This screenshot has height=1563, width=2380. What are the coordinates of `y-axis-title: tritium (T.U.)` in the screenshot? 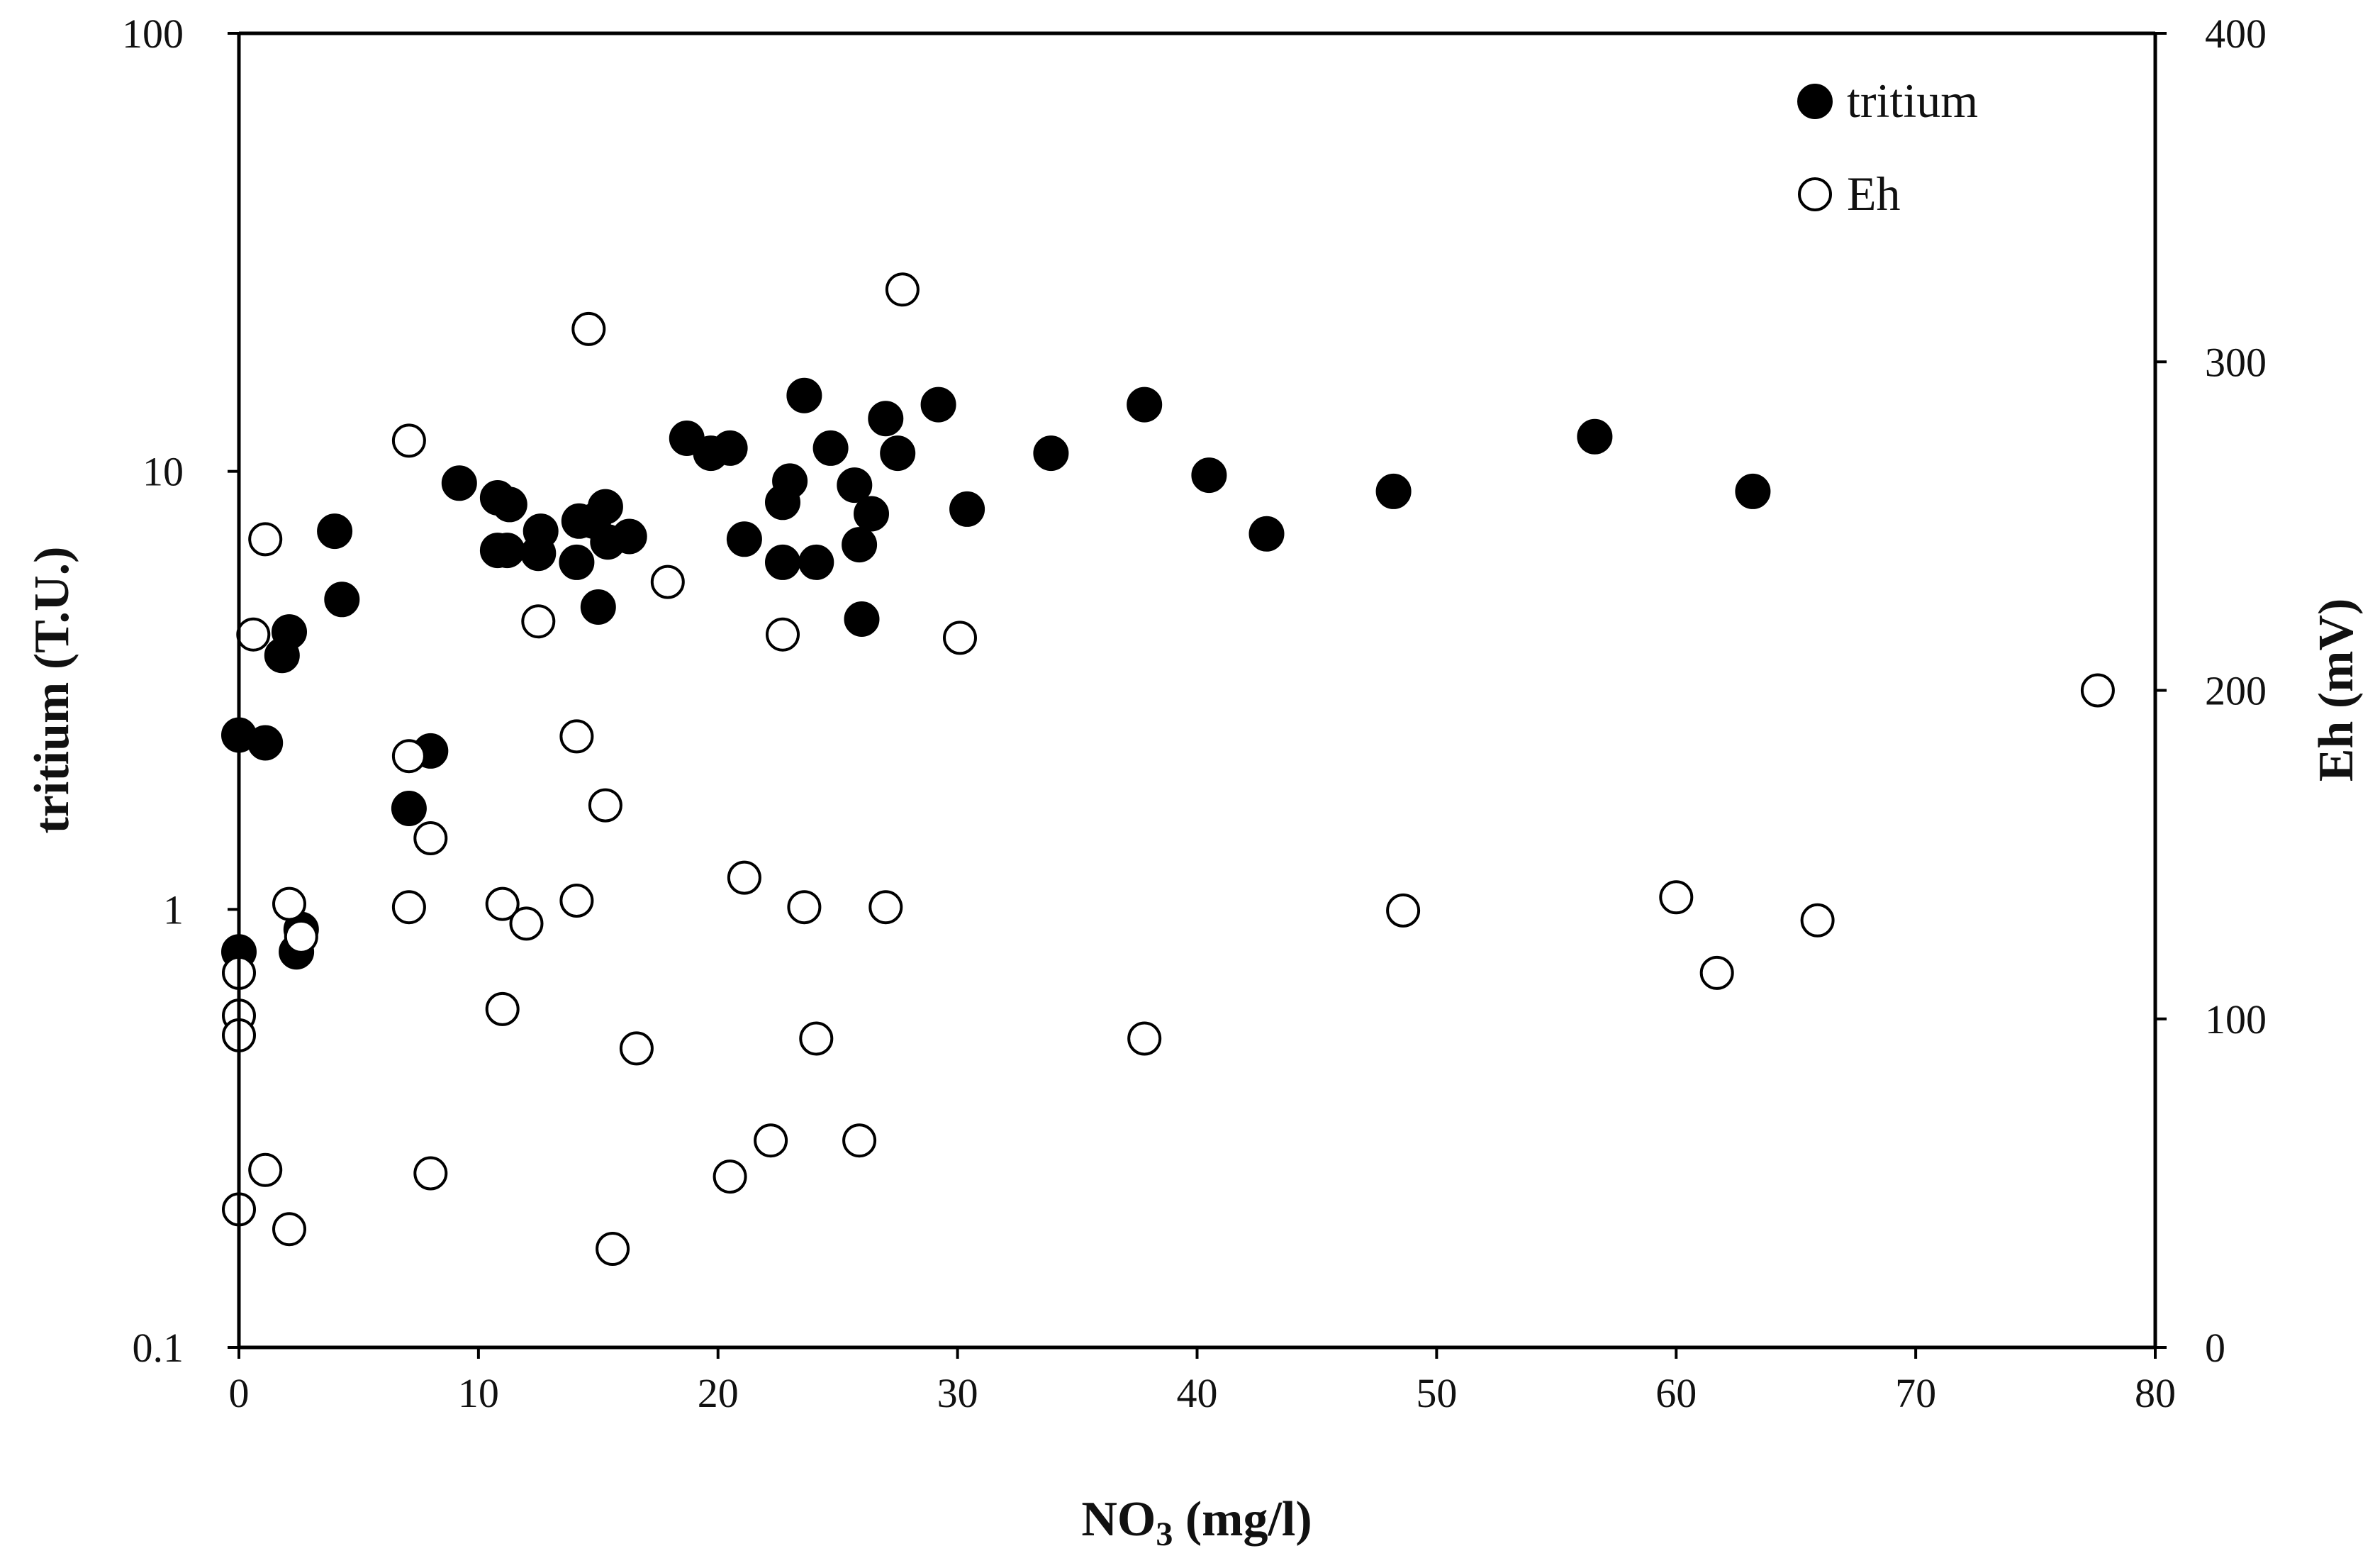 It's located at (52, 690).